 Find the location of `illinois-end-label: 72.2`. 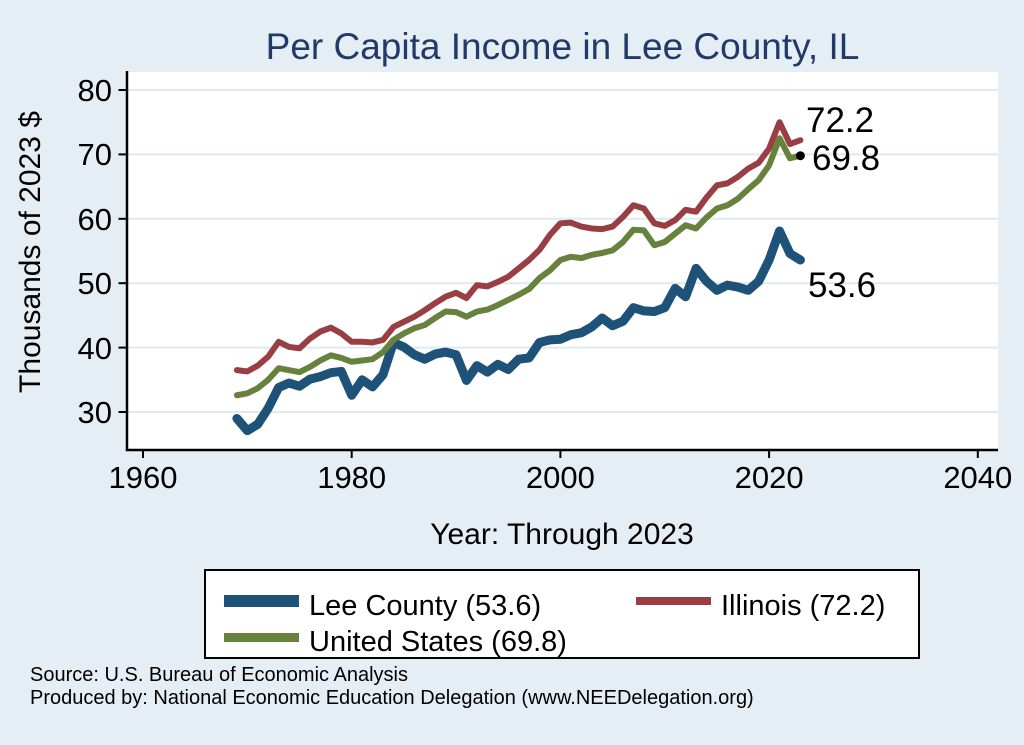

illinois-end-label: 72.2 is located at coordinates (840, 120).